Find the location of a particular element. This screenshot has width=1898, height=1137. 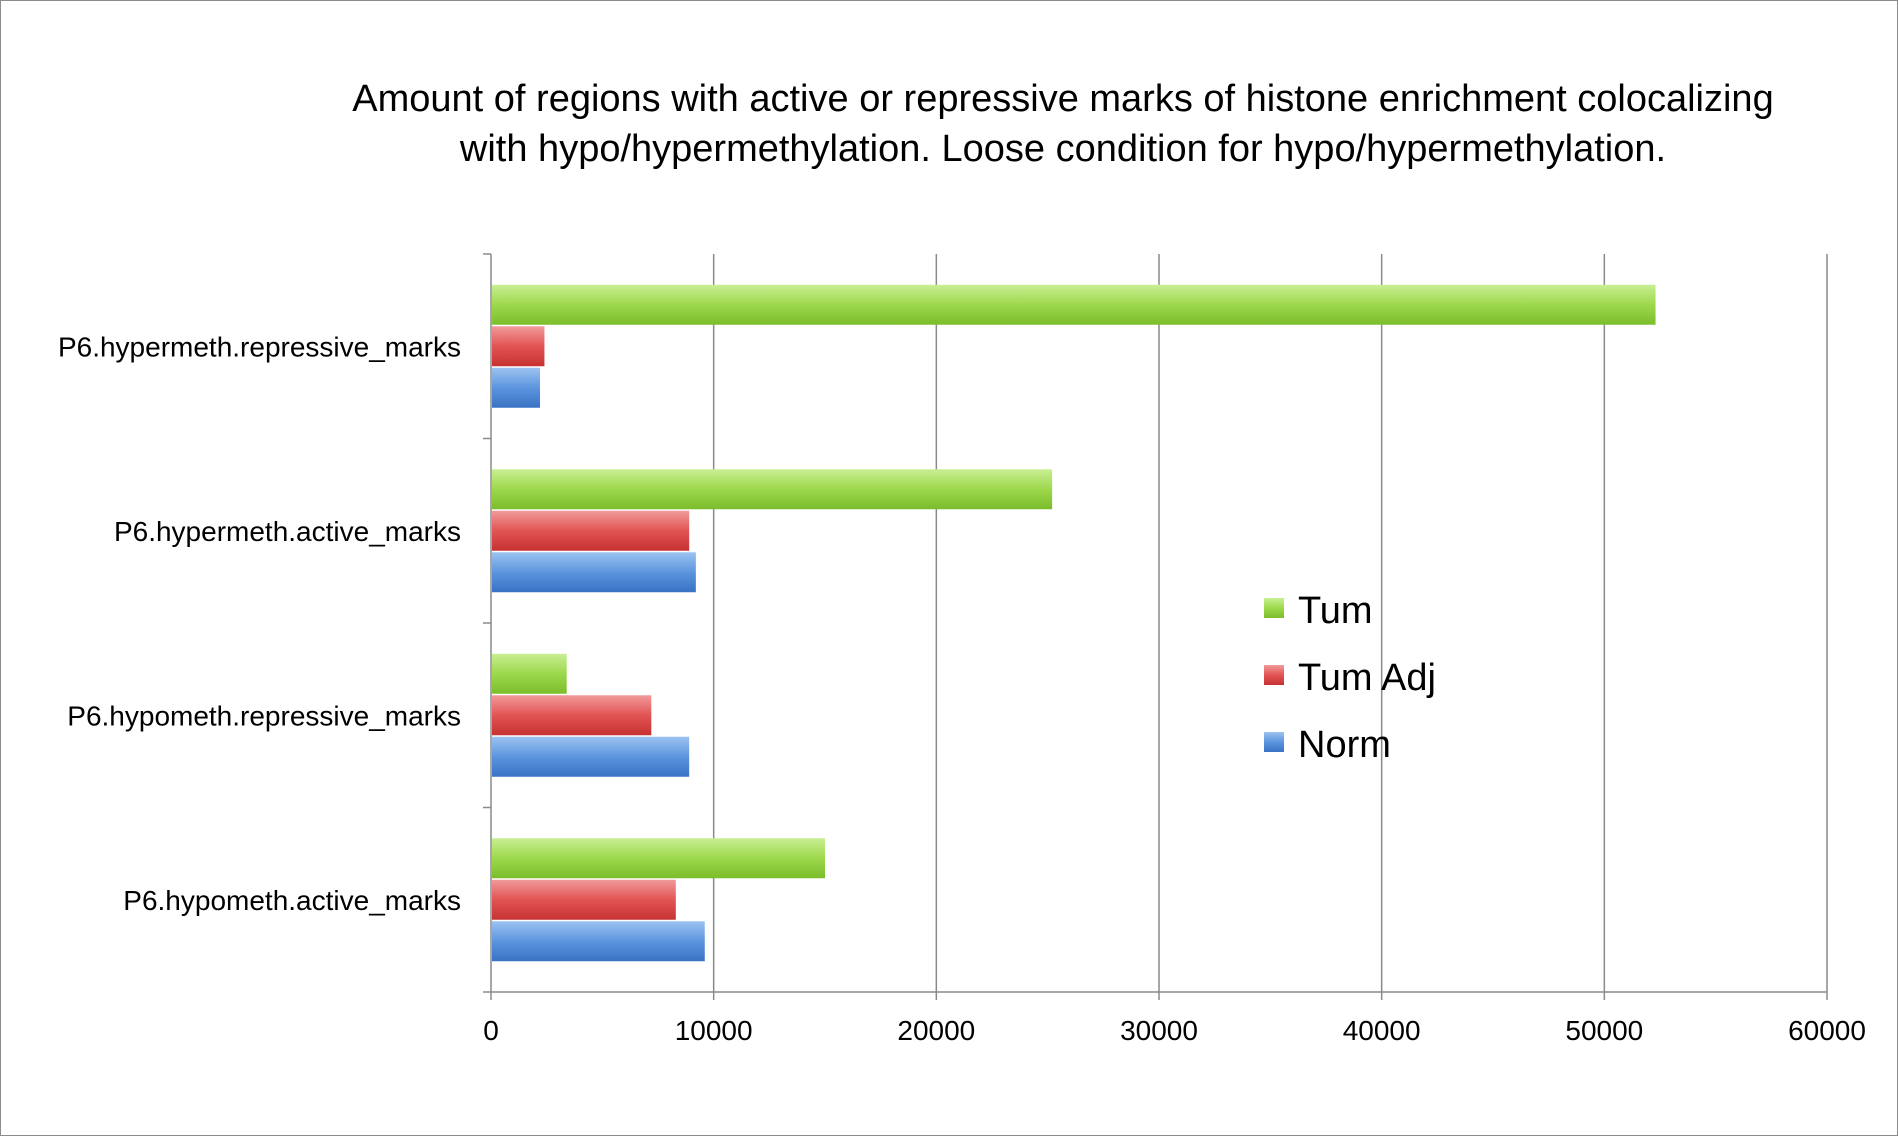

legend-label-tum-adj: Tum Adj is located at coordinates (1367, 678).